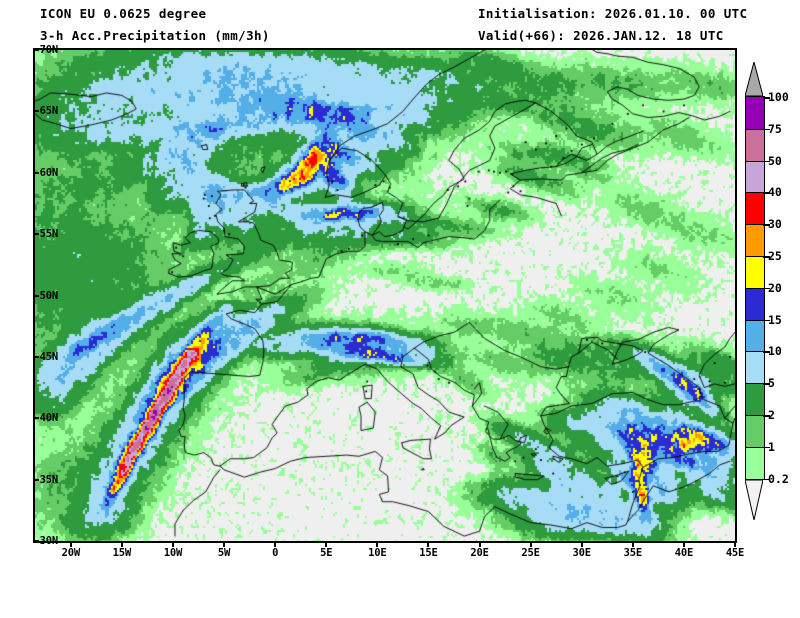 This screenshot has width=800, height=618. I want to click on valid-time: Valid(+66): 2026.JAN.12. 18 UTC, so click(601, 35).